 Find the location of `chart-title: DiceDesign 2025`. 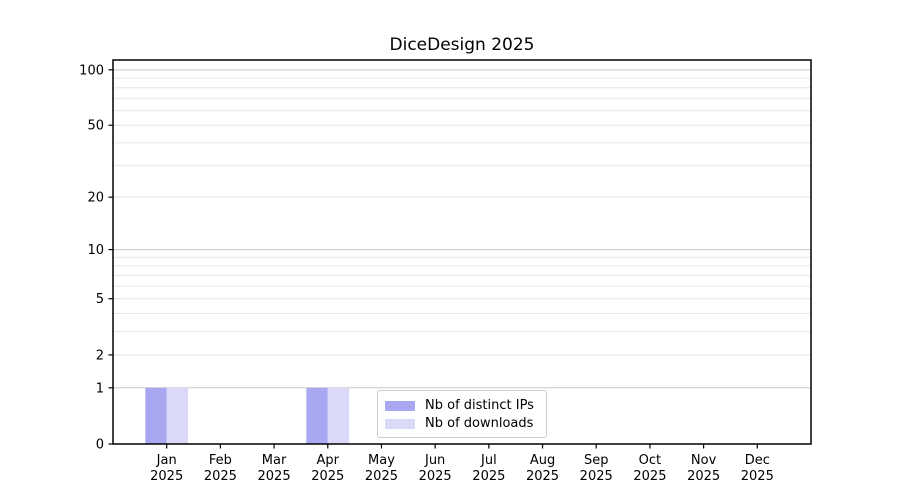

chart-title: DiceDesign 2025 is located at coordinates (462, 45).